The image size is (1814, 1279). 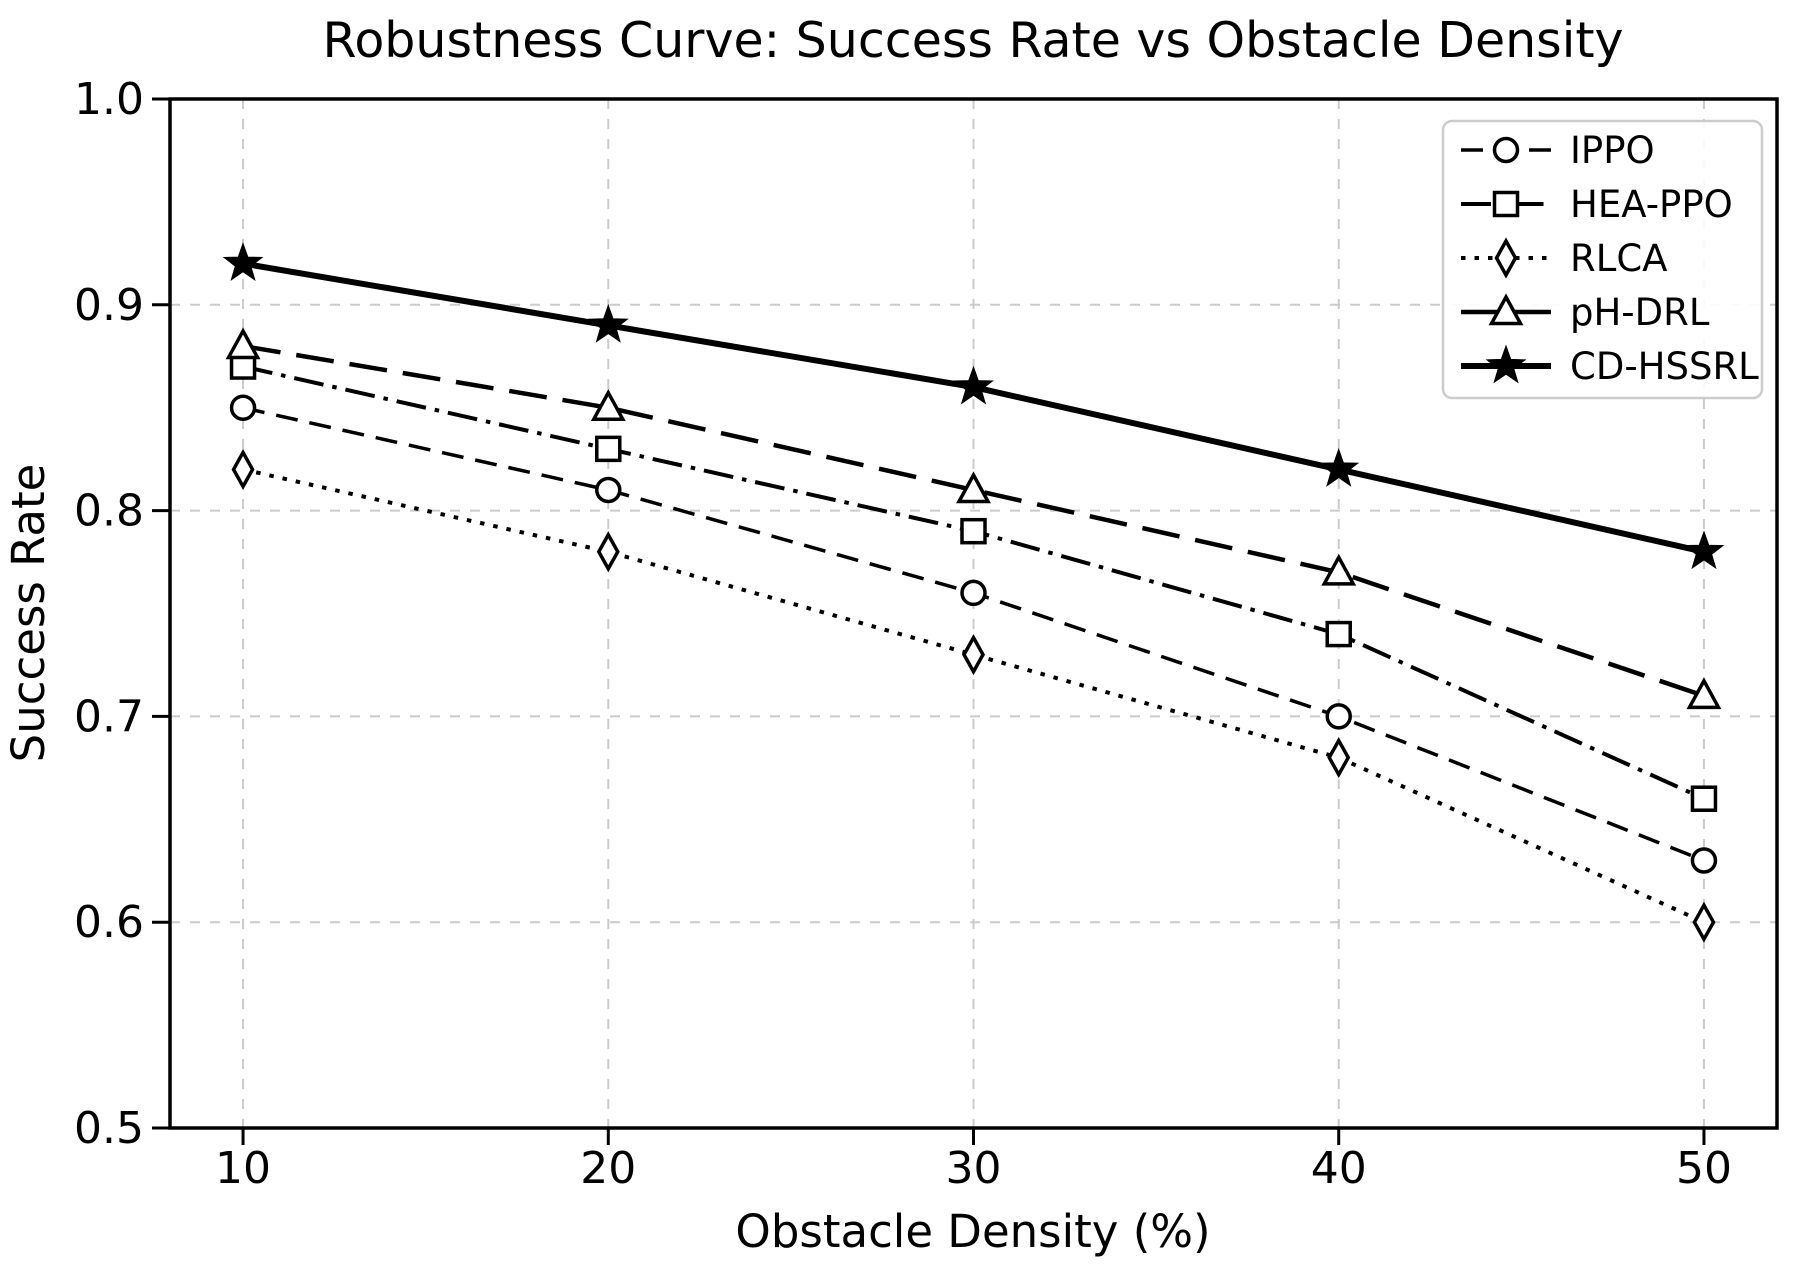 I want to click on legend-entry-rlca: RLCA, so click(x=1564, y=258).